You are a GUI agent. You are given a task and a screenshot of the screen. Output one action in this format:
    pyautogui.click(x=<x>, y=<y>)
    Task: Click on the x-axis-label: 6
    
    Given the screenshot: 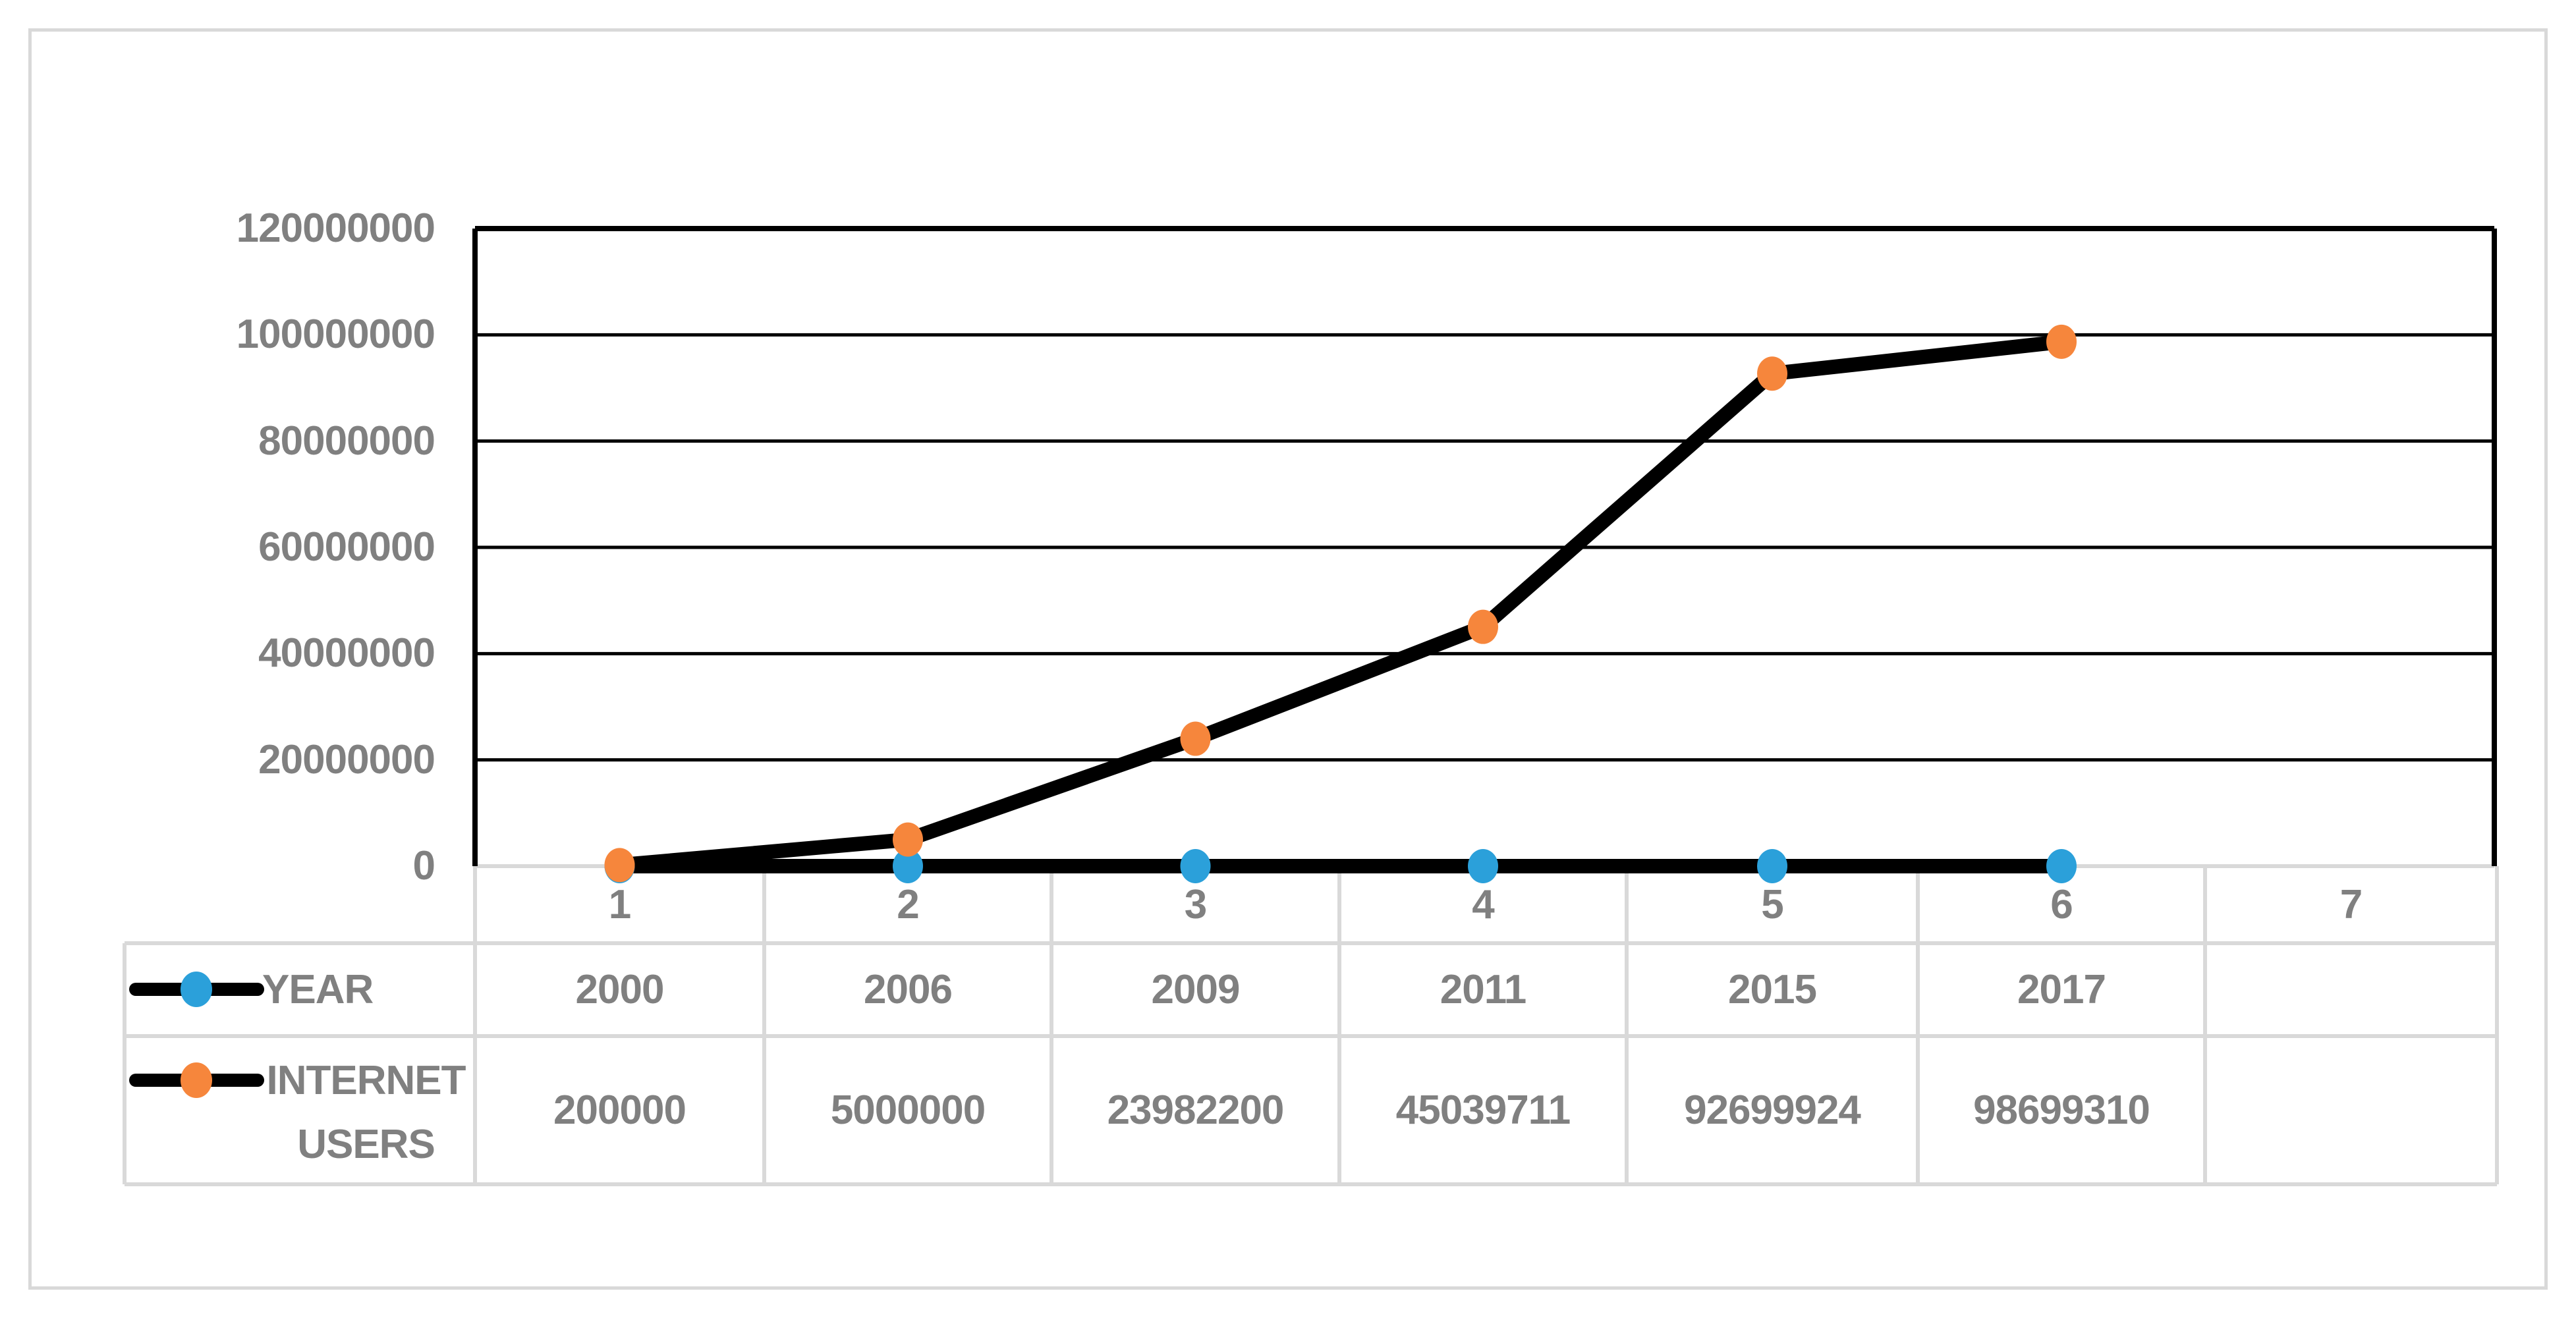 What is the action you would take?
    pyautogui.click(x=2061, y=905)
    